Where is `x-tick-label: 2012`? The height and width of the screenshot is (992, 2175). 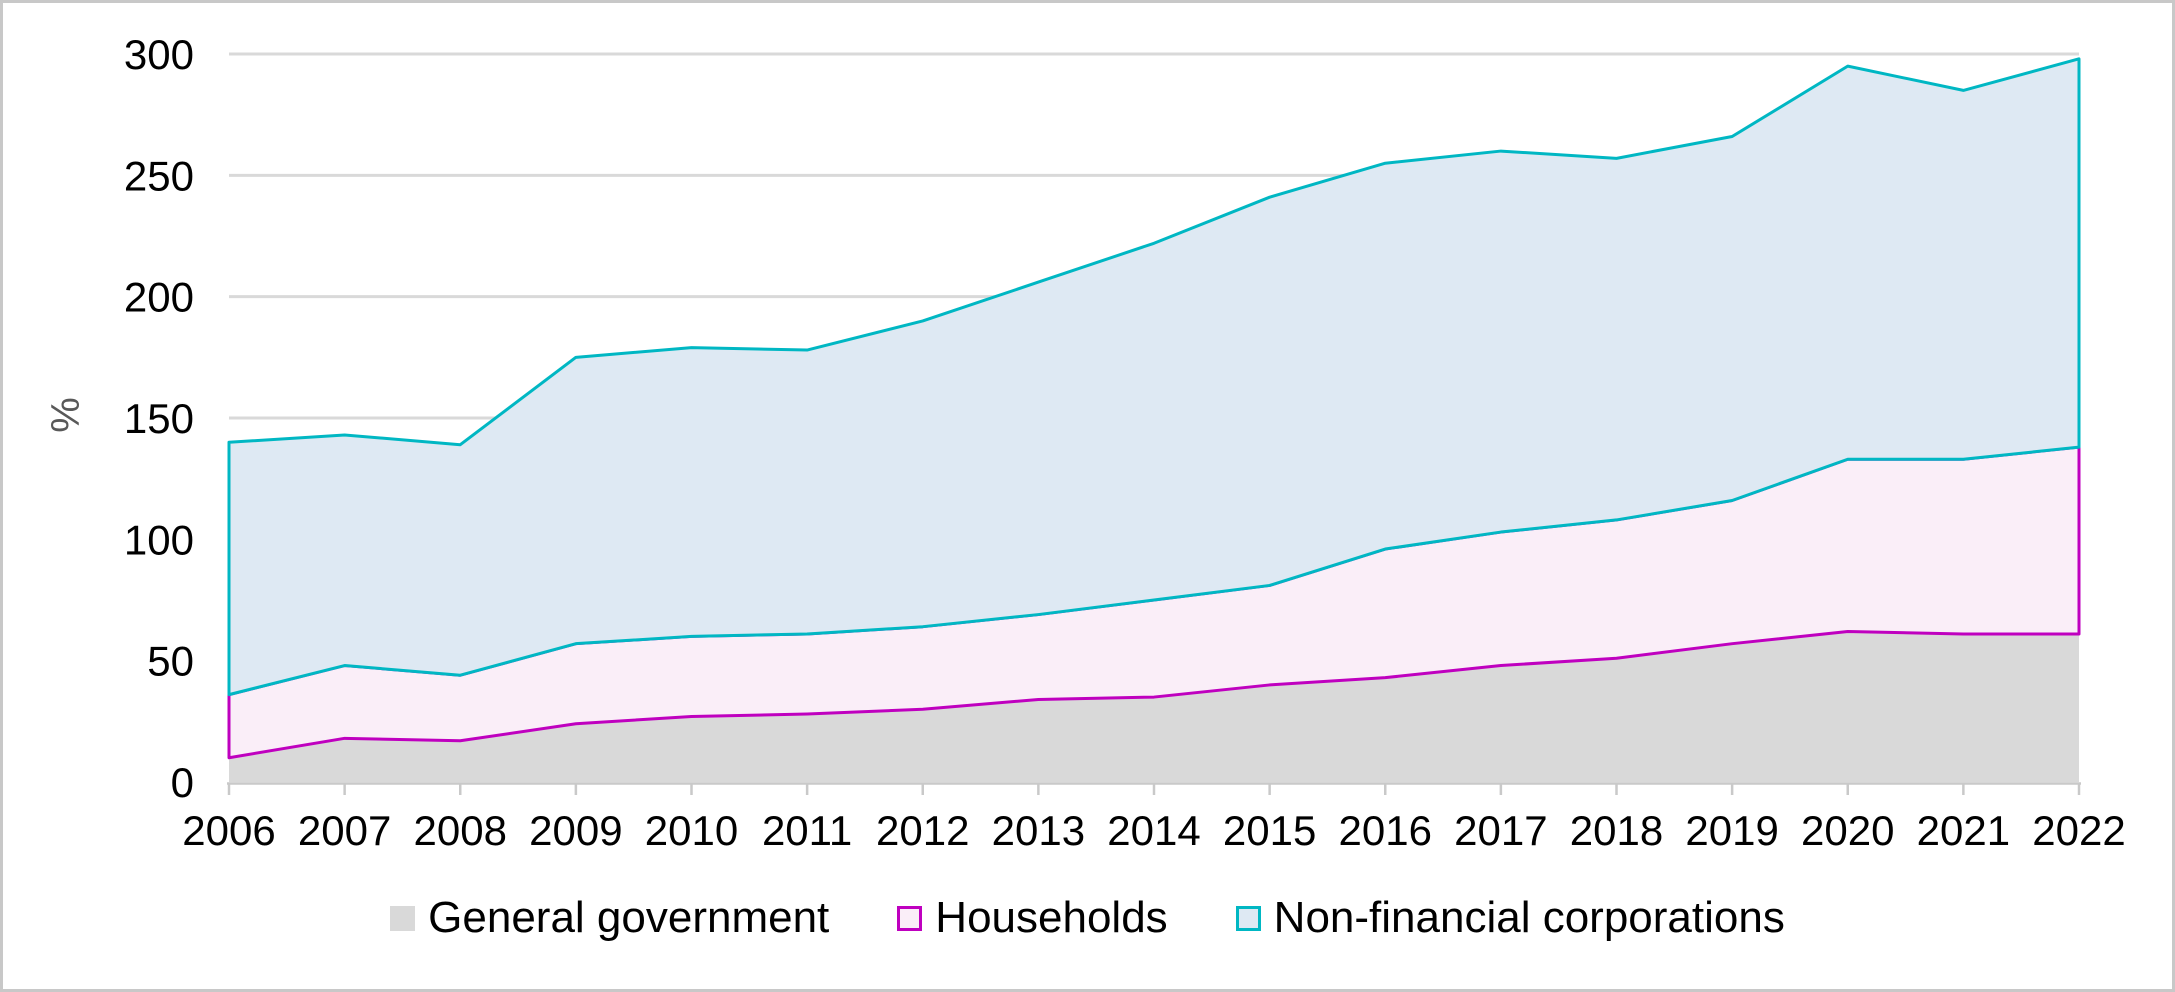
x-tick-label: 2012 is located at coordinates (922, 830).